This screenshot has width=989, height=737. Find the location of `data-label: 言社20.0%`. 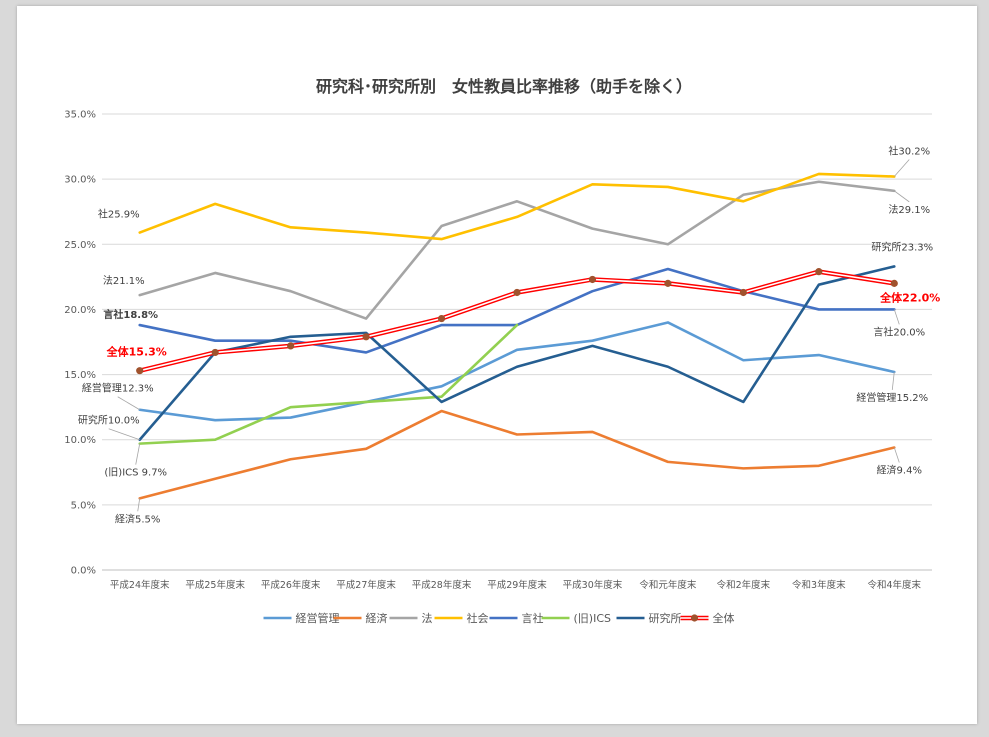

data-label: 言社20.0% is located at coordinates (899, 331).